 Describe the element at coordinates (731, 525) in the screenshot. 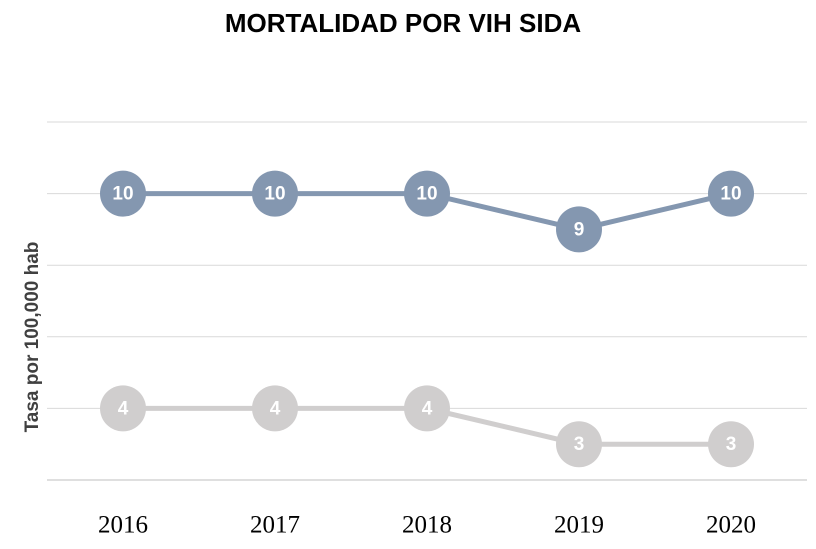

I see `x-tick-label: 2020` at that location.